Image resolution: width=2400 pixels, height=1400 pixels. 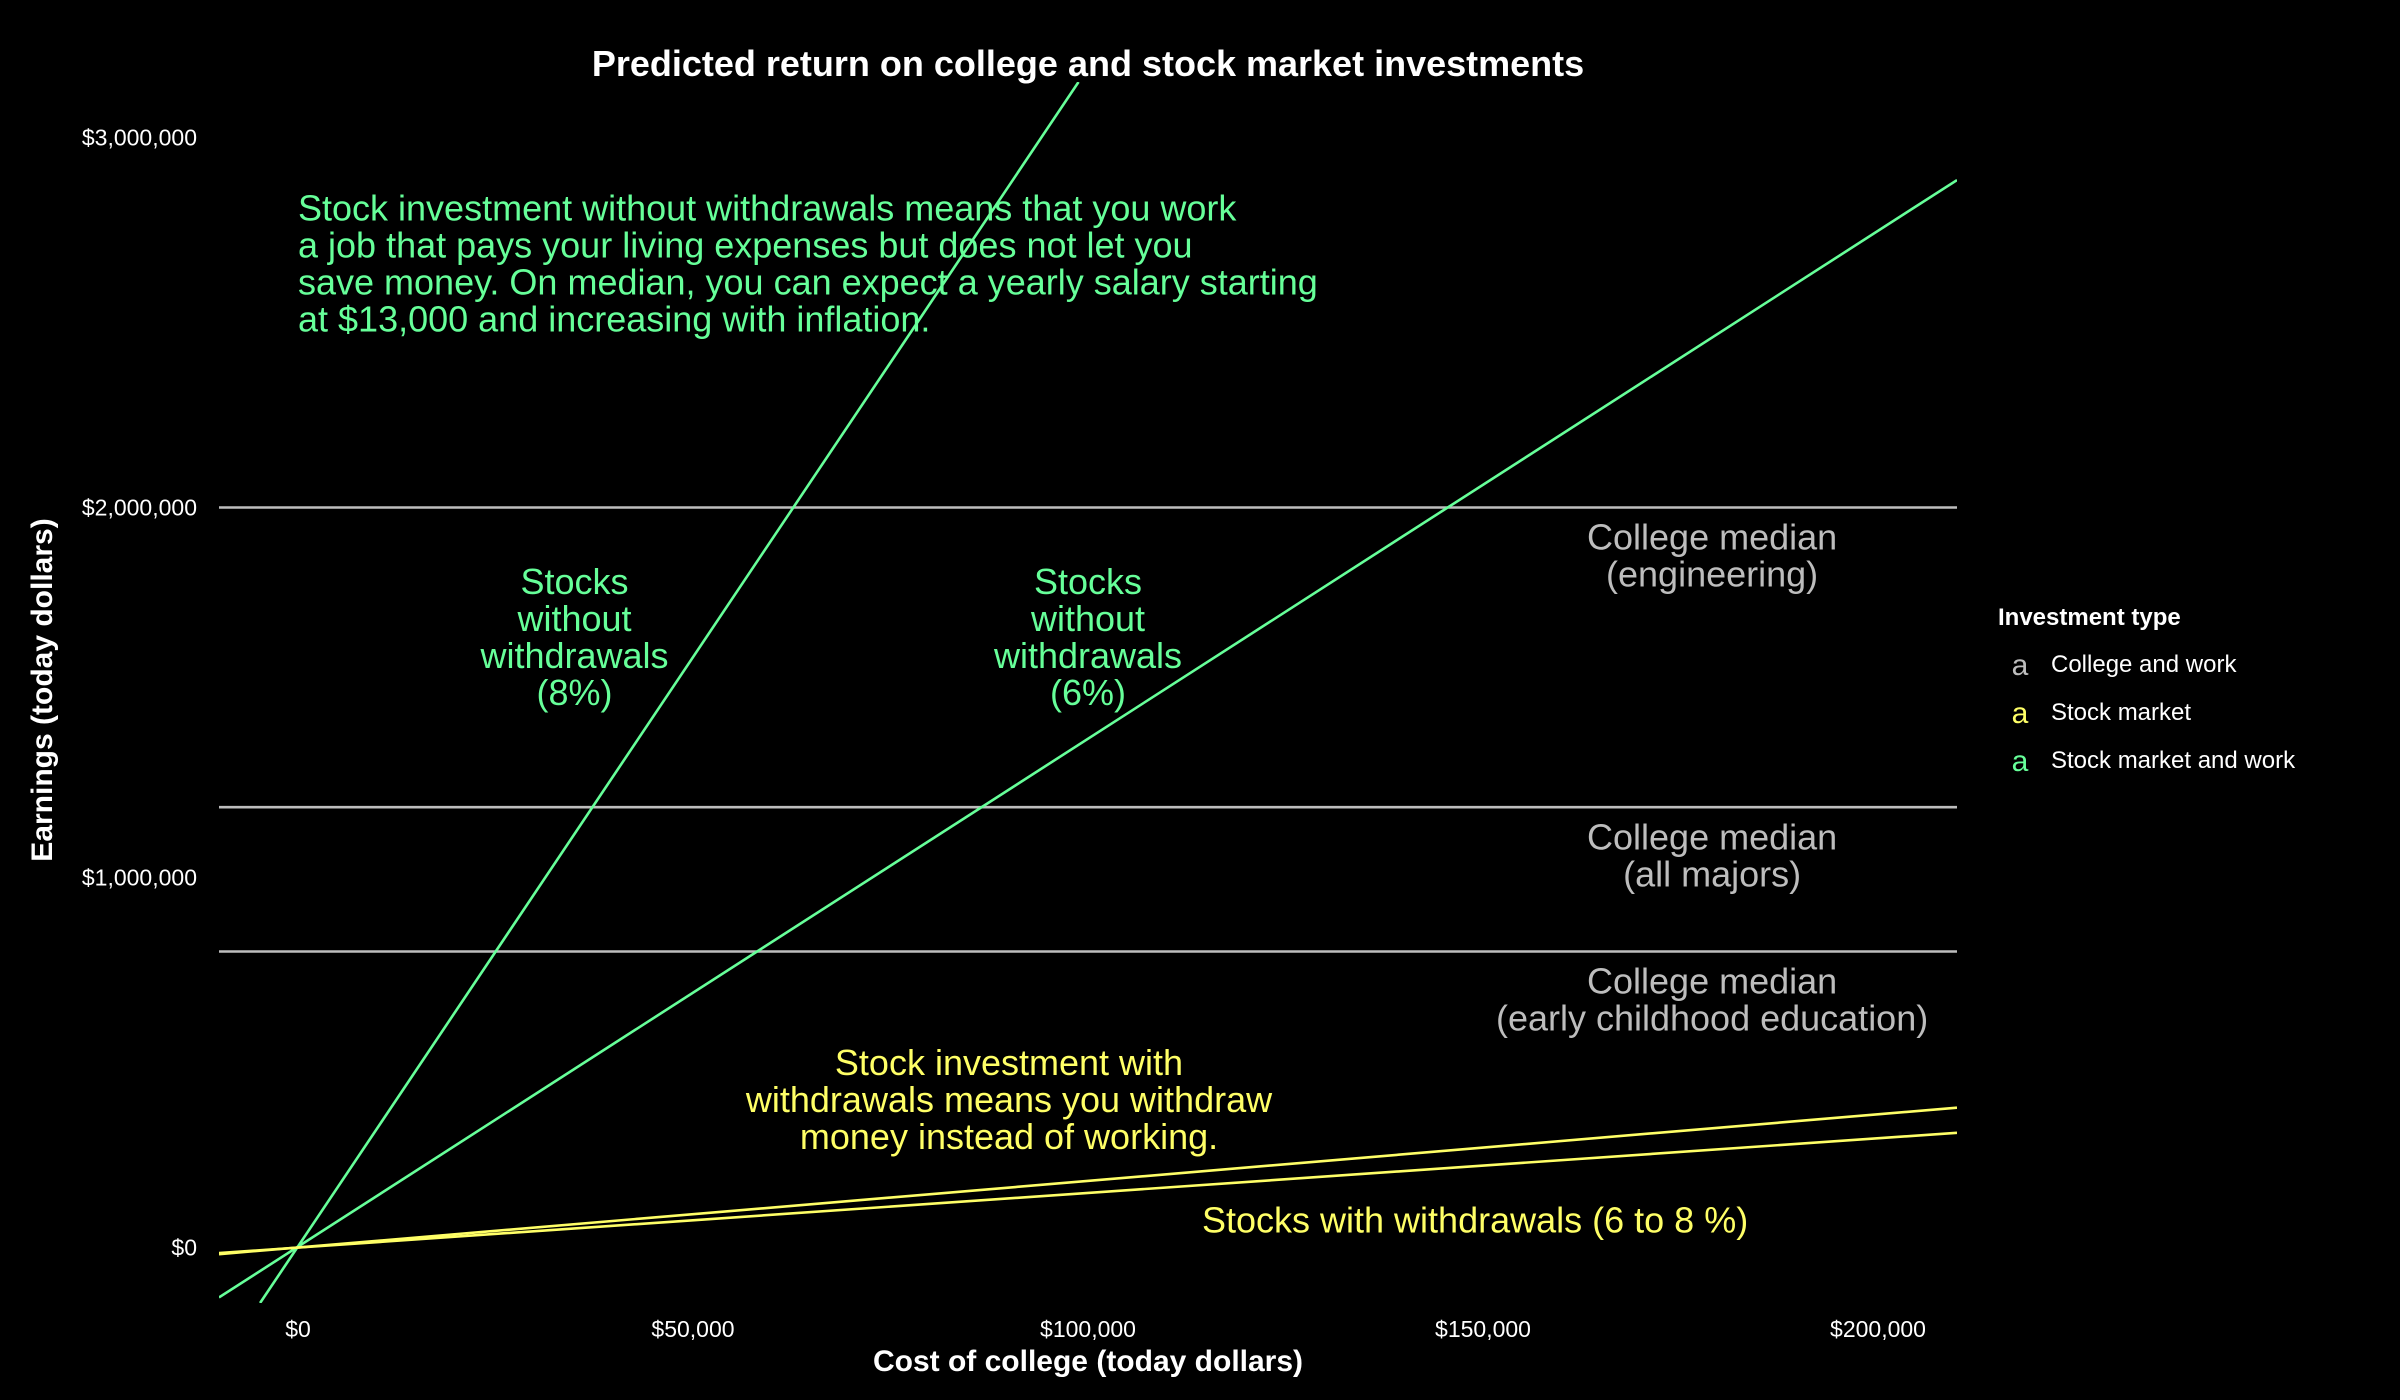 I want to click on annotation-5-line-0: College median, so click(x=1712, y=981).